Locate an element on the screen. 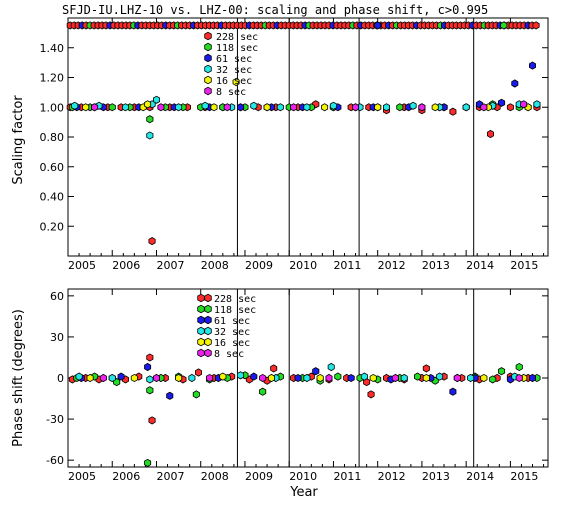  y-tick-label: -60 is located at coordinates (55, 460).